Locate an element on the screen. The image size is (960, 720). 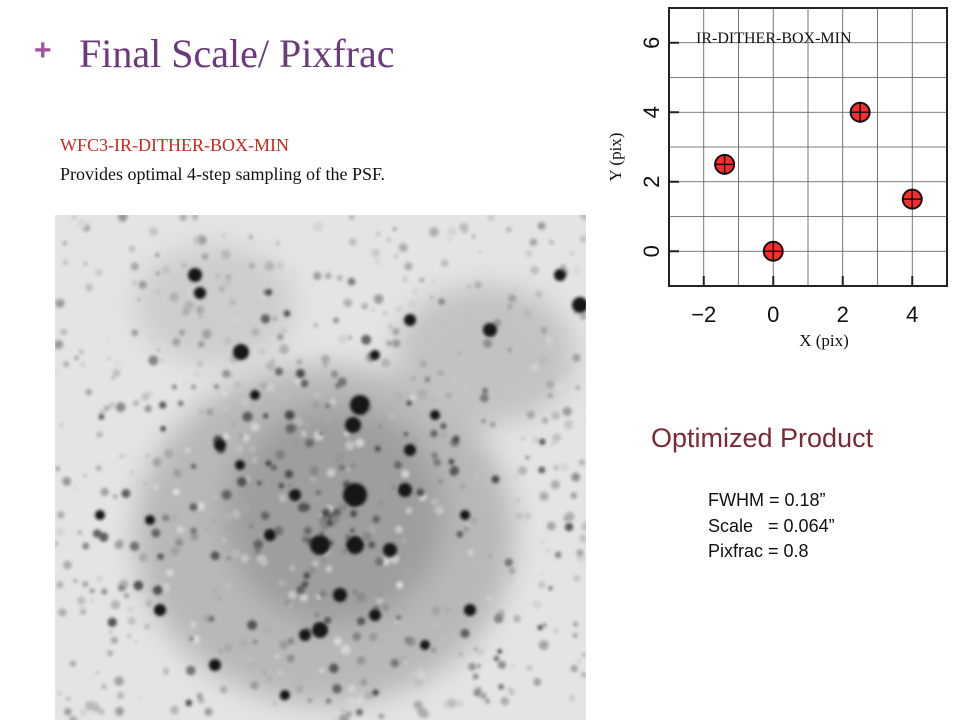
pixfrac-line: Pixfrac = 0.8 is located at coordinates (758, 551).